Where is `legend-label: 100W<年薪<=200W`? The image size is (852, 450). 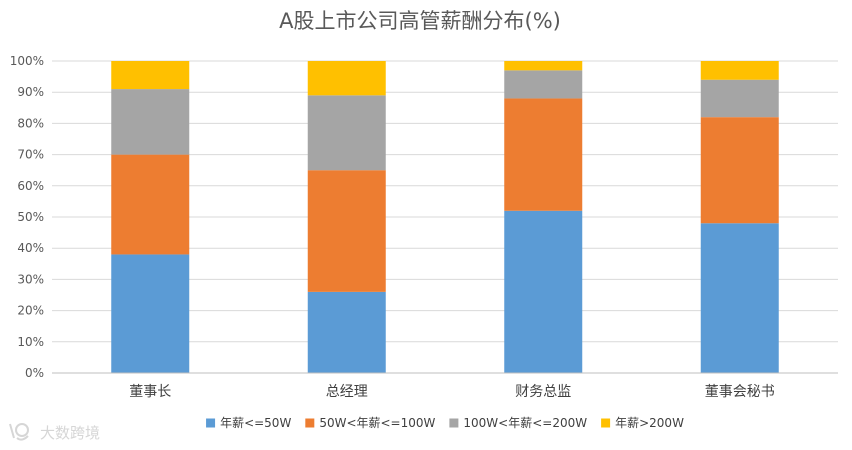
legend-label: 100W<年薪<=200W is located at coordinates (525, 423).